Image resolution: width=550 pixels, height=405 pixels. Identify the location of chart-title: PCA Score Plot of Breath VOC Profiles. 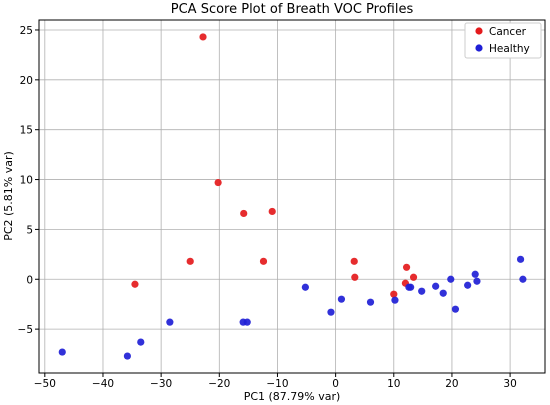
(292, 9).